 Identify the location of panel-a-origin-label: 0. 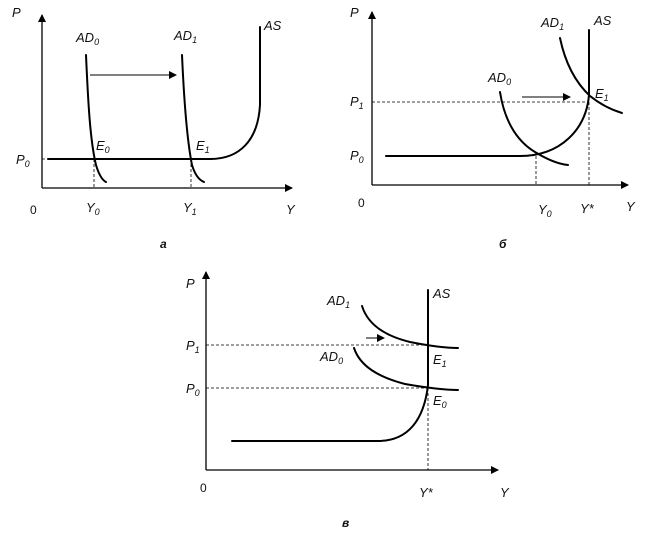
(33, 210).